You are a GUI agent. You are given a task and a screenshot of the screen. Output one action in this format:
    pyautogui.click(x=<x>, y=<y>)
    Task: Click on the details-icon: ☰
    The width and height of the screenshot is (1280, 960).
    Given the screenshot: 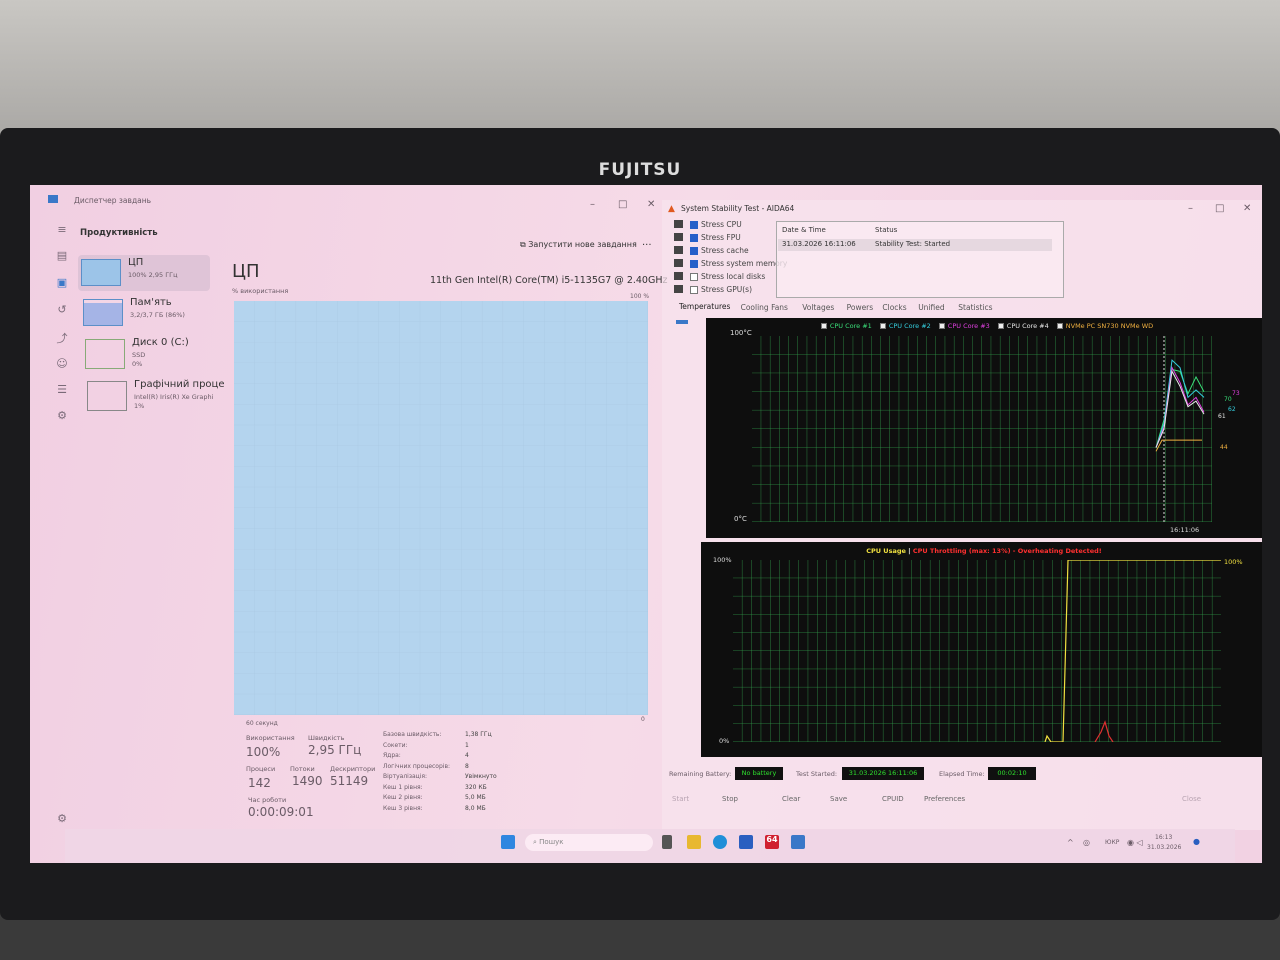 What is the action you would take?
    pyautogui.click(x=62, y=389)
    